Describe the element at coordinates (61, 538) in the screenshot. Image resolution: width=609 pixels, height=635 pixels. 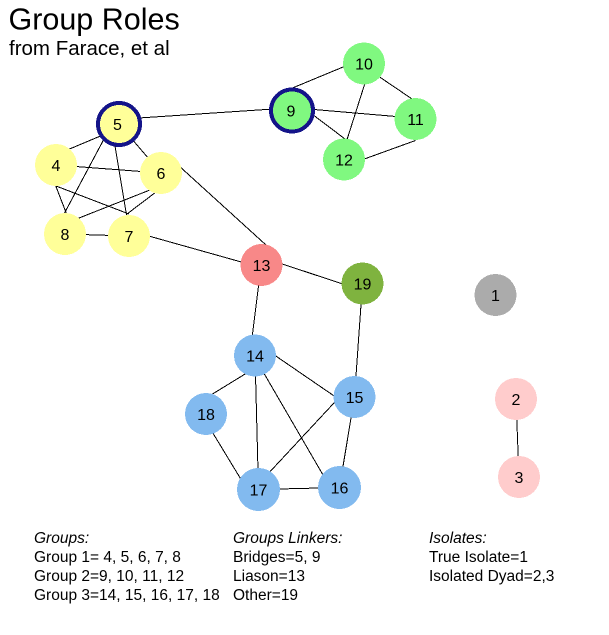
I see `svg-text: Groups:` at that location.